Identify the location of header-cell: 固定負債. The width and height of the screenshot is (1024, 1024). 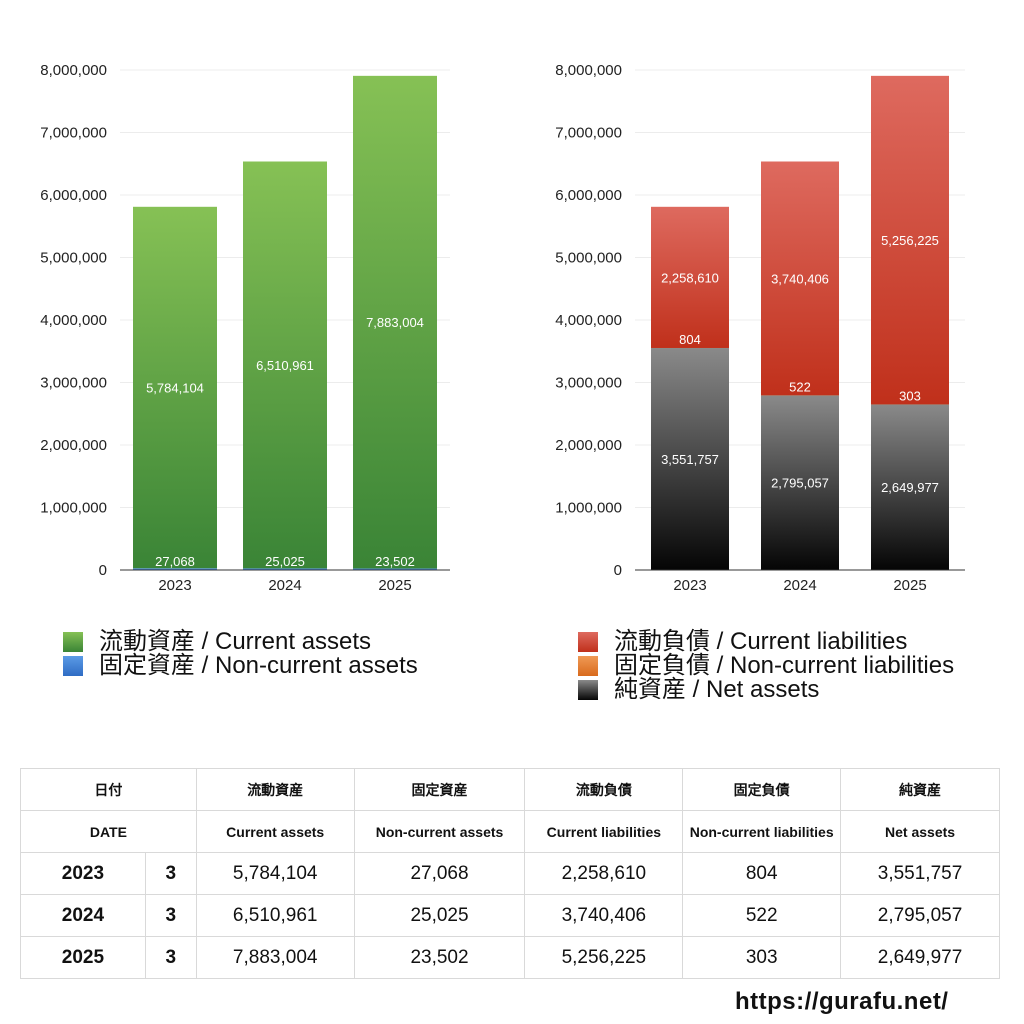
(762, 789).